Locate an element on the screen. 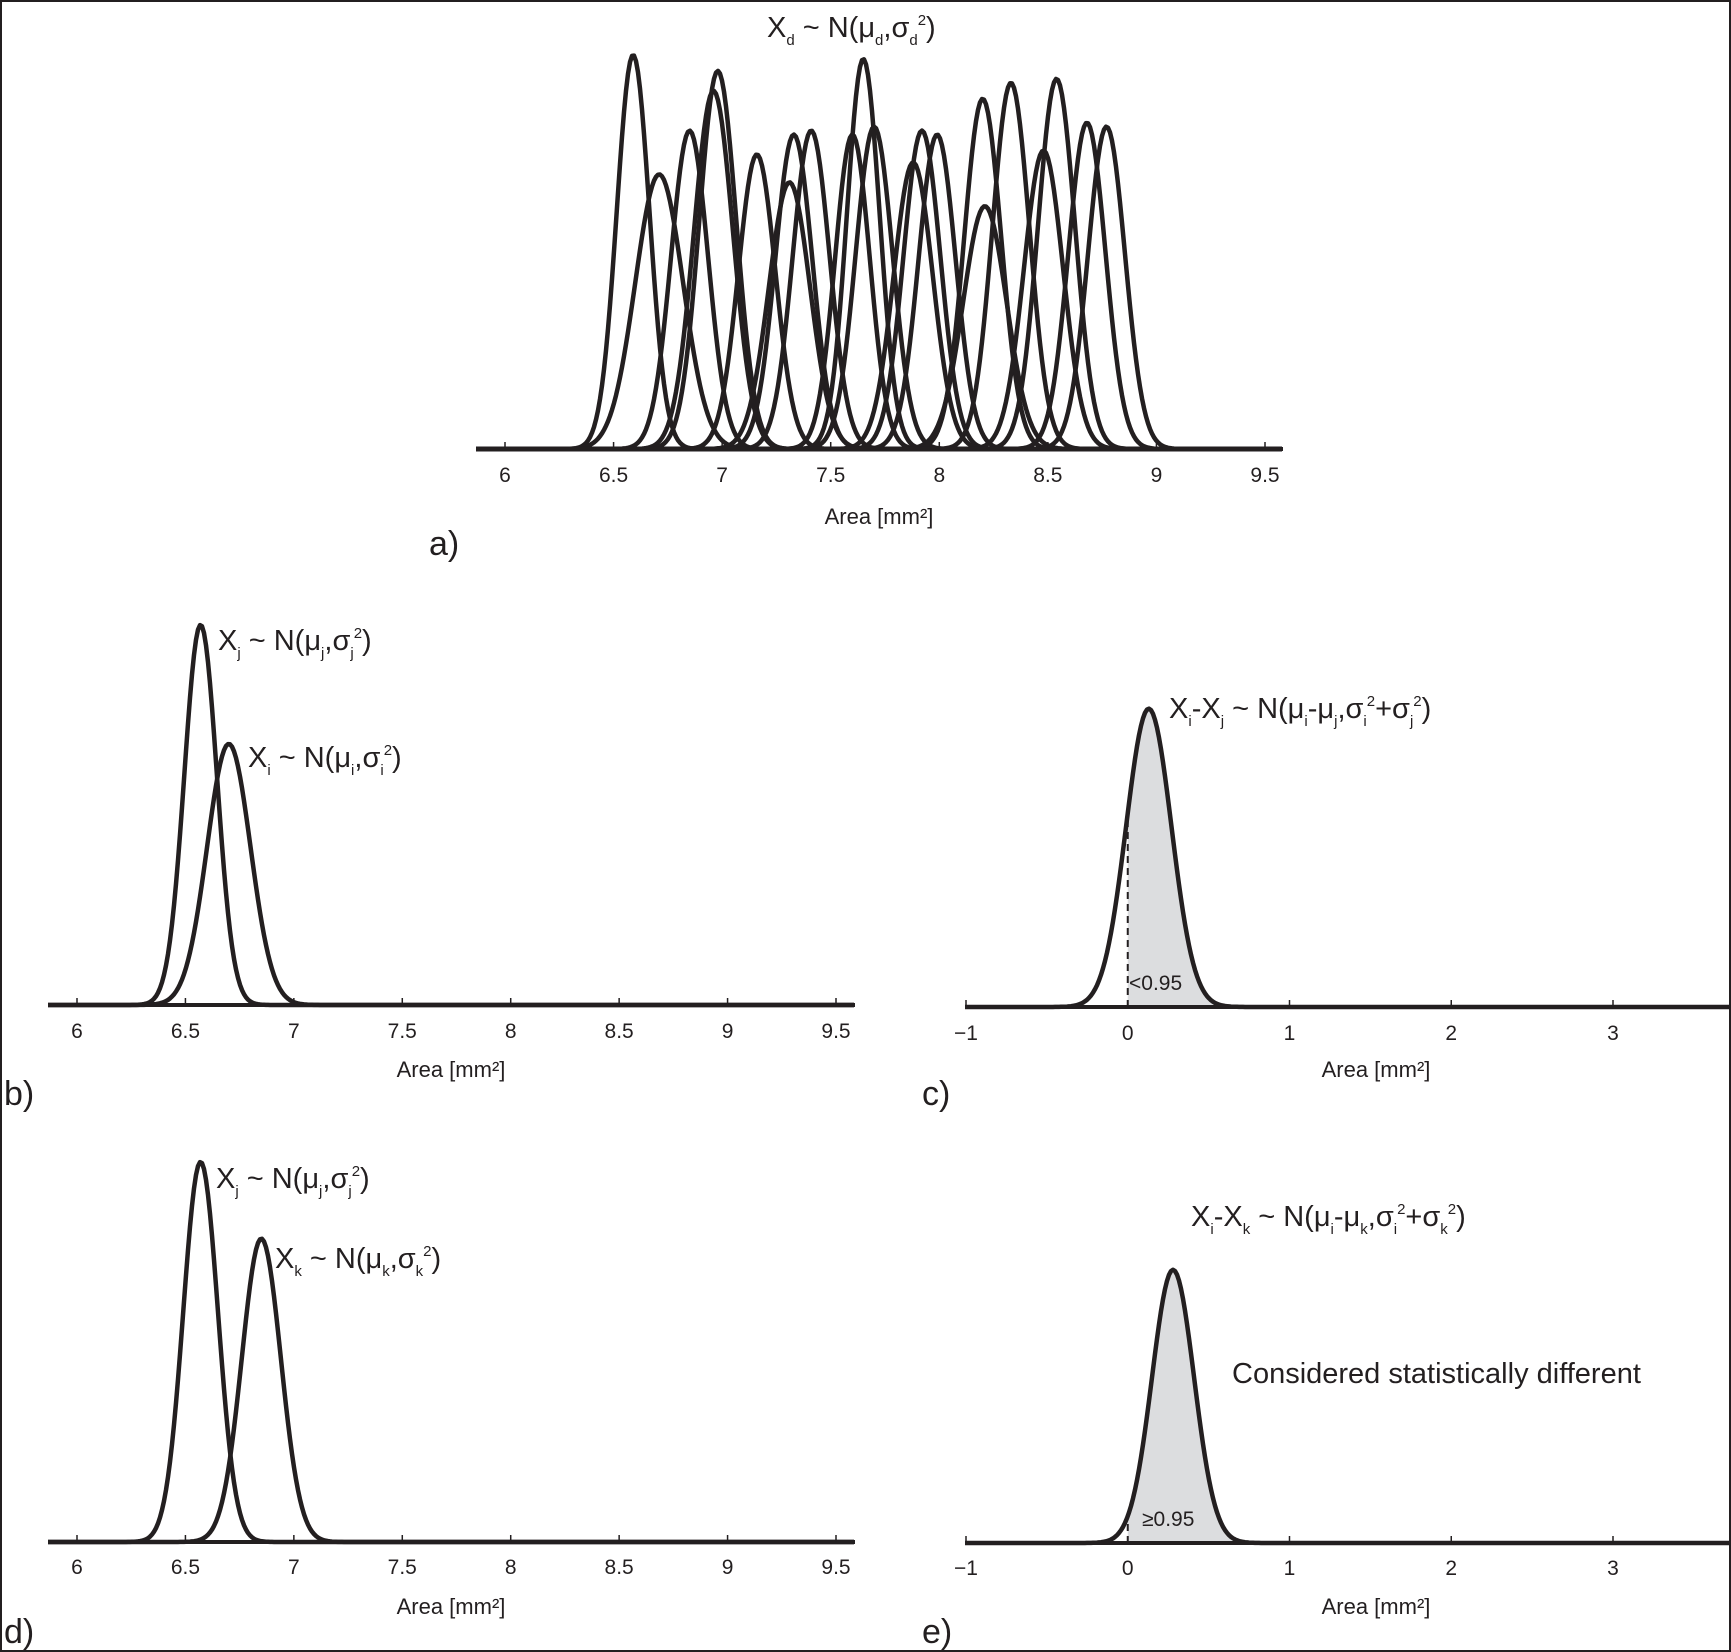 The image size is (1731, 1652). panel-c-xlabel: Area [mm²] is located at coordinates (1376, 1069).